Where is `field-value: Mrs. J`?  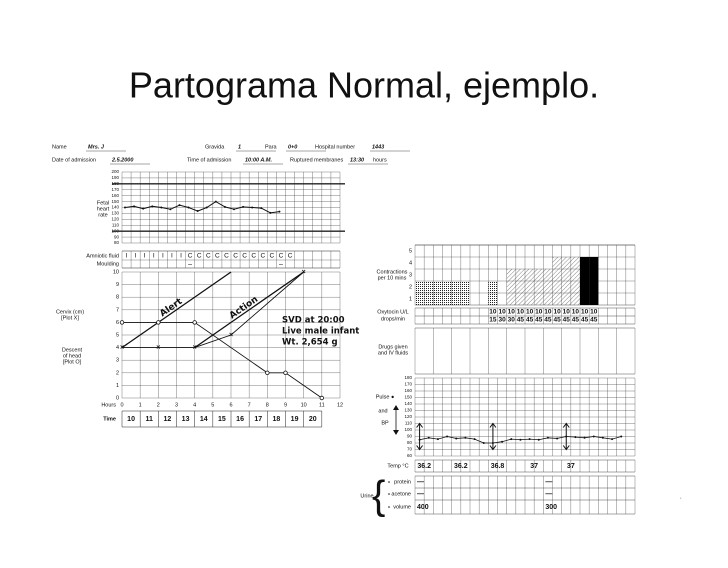
field-value: Mrs. J is located at coordinates (96, 147).